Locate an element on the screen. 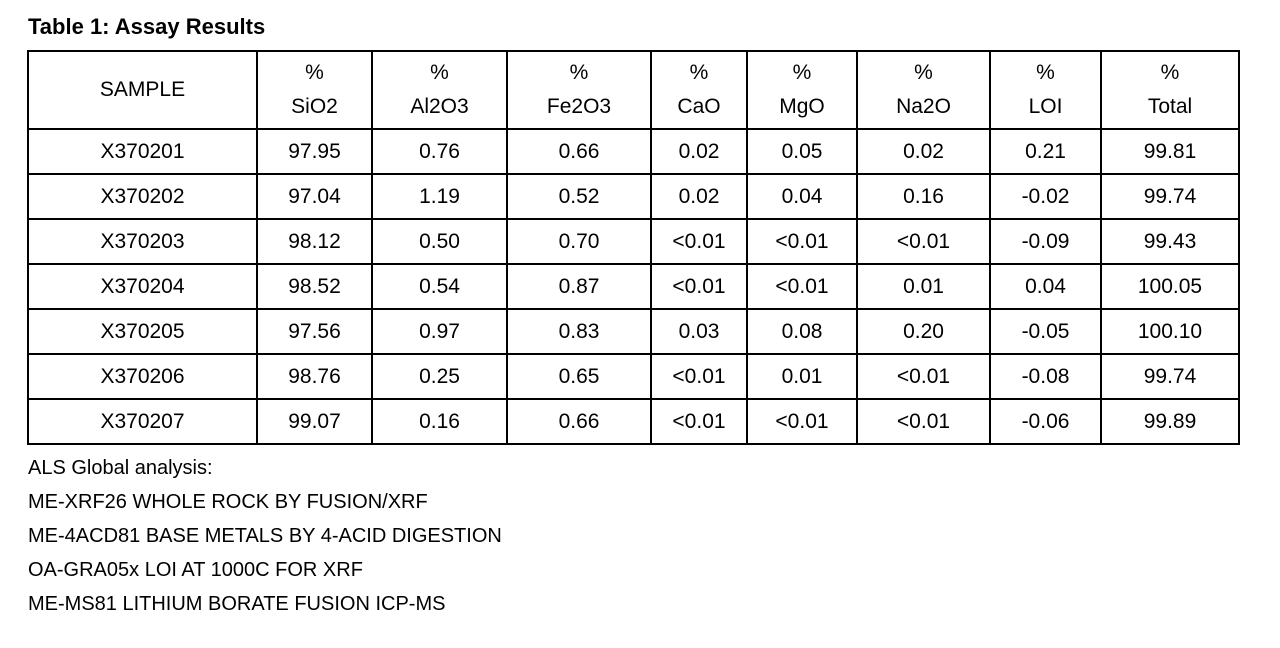 The height and width of the screenshot is (648, 1280). value-cell: 99.81 is located at coordinates (1170, 152).